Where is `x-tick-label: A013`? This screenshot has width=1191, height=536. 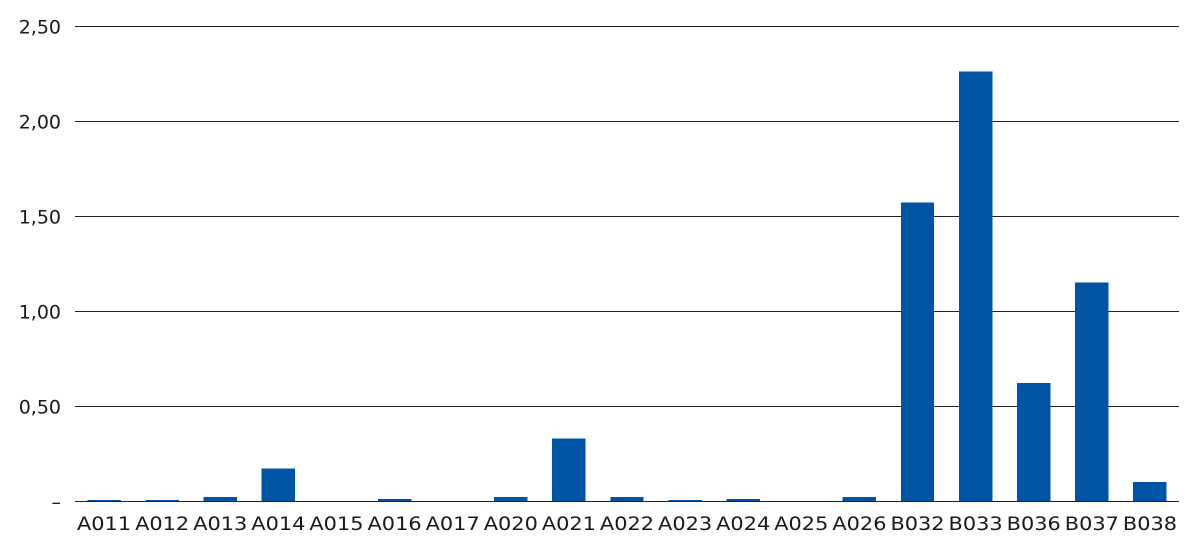
x-tick-label: A013 is located at coordinates (220, 524).